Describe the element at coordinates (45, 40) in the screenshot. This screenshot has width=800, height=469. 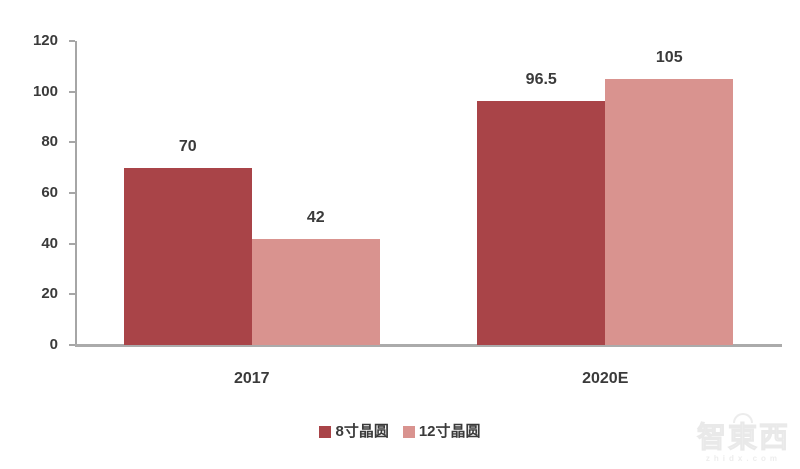
I see `y-tick-label: 120` at that location.